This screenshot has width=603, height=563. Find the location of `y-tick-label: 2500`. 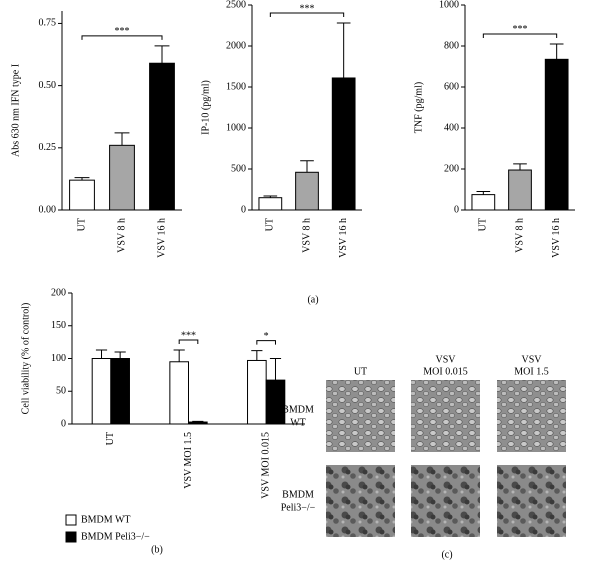

y-tick-label: 2500 is located at coordinates (236, 5).